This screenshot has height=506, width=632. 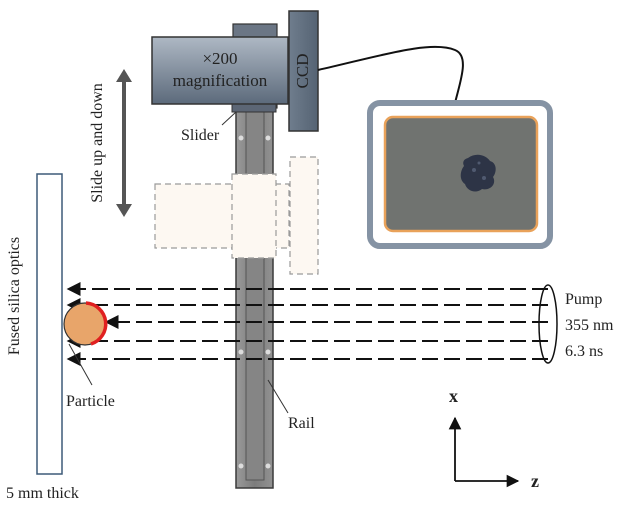 What do you see at coordinates (42, 493) in the screenshot?
I see `thickness-label: 5 mm thick` at bounding box center [42, 493].